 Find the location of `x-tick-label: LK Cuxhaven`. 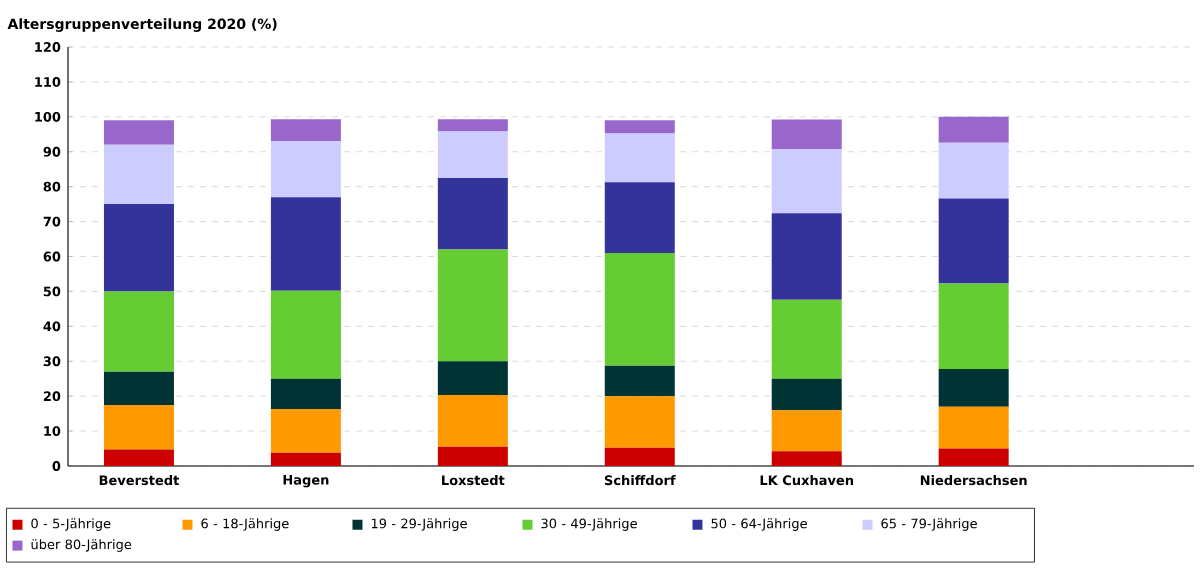

x-tick-label: LK Cuxhaven is located at coordinates (807, 480).